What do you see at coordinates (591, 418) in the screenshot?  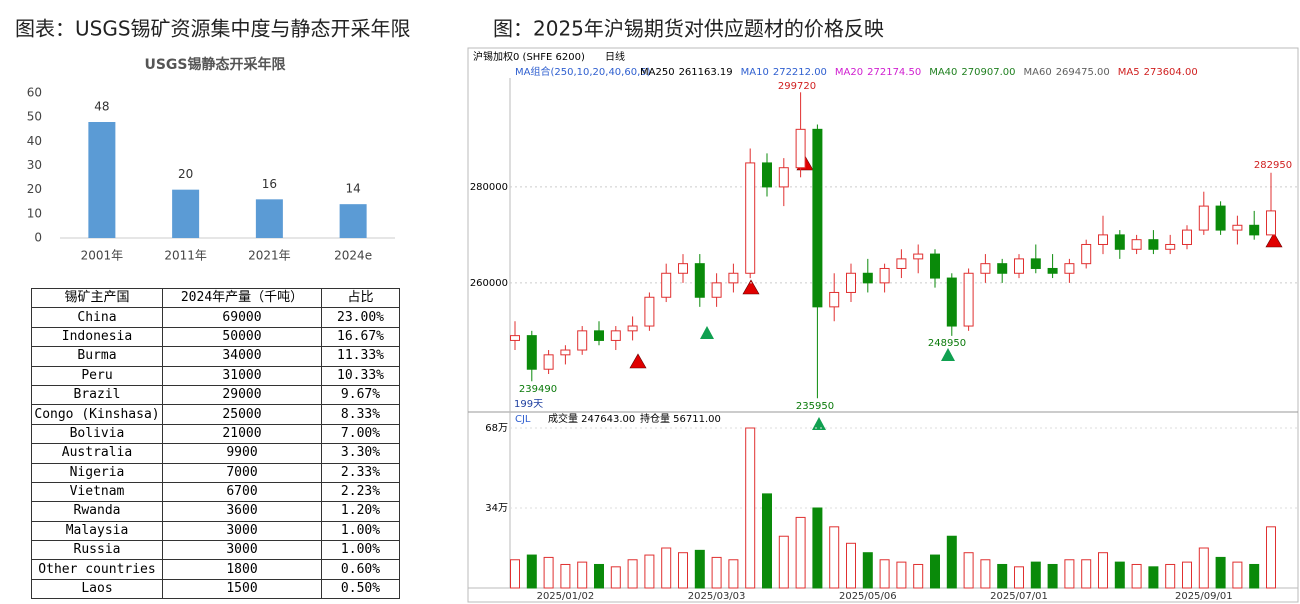 I see `volume-text: 成交量 247643.00` at bounding box center [591, 418].